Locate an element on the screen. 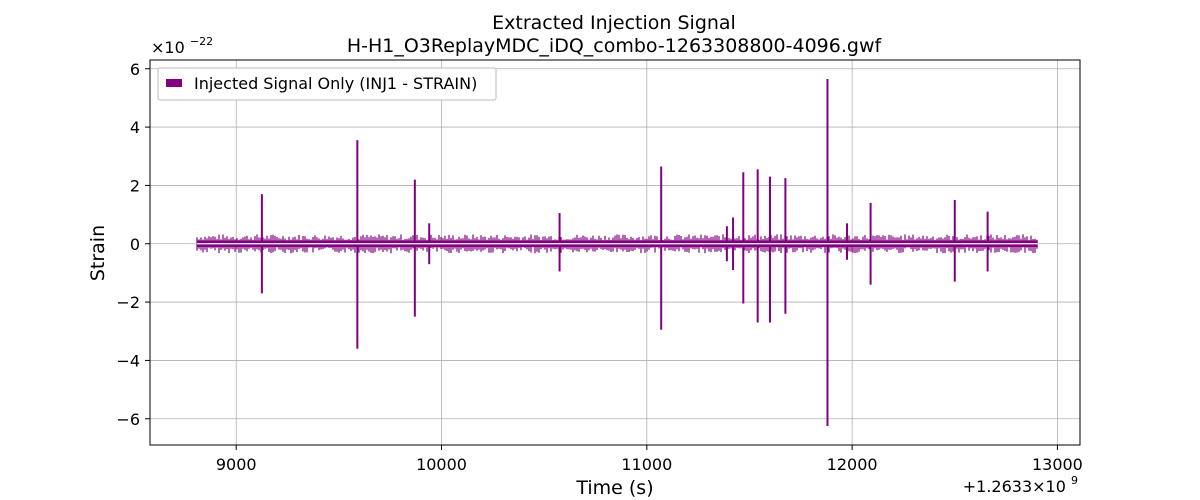  y-tick-label: 2 is located at coordinates (135, 185).